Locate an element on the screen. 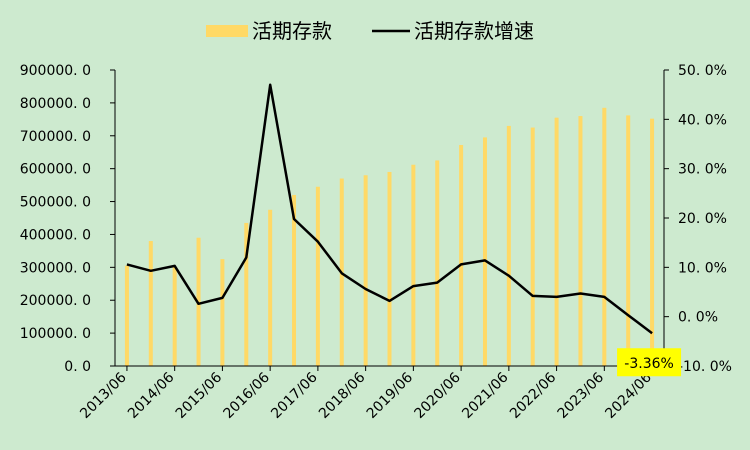 The image size is (750, 450). right-tick-label: 30. 0% is located at coordinates (702, 170).